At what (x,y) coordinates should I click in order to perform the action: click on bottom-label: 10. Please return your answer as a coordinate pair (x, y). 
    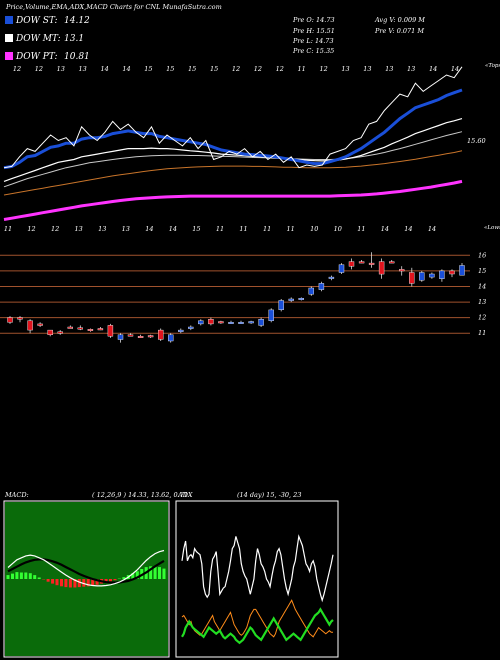
    Looking at the image, I should click on (314, 229).